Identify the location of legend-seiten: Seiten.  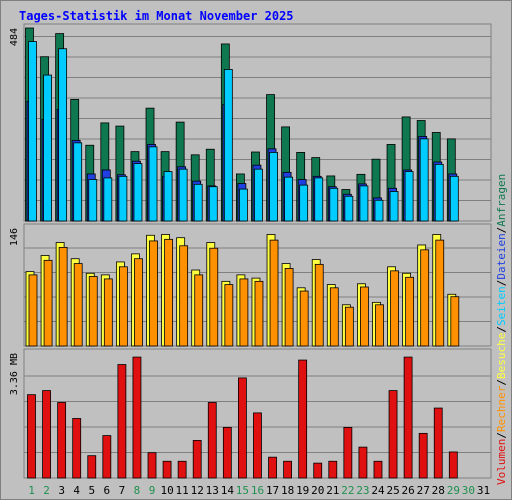
(501, 306).